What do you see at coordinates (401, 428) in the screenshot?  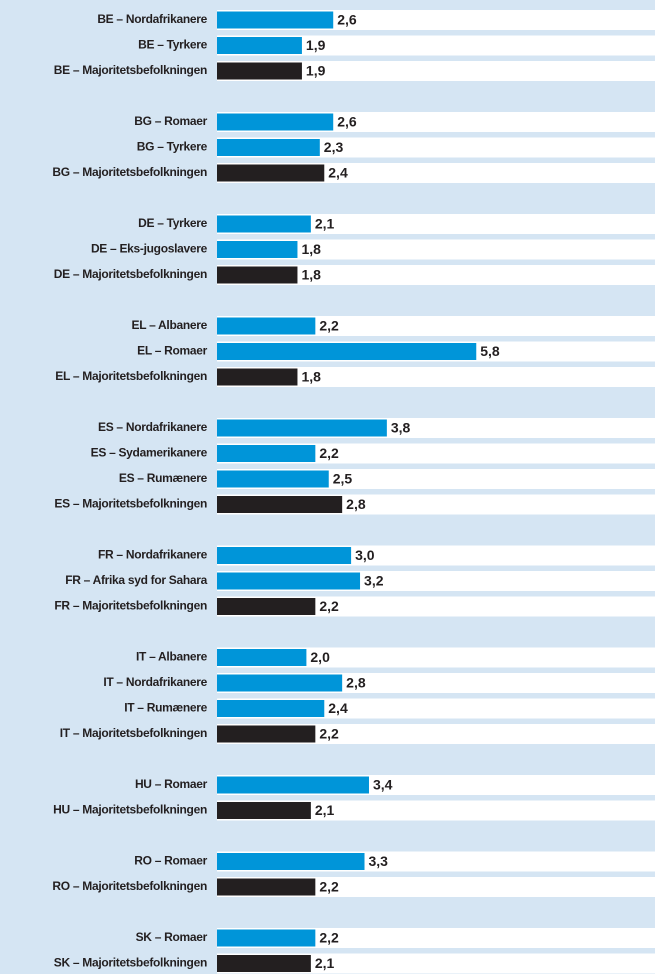 I see `value-label: 3,8` at bounding box center [401, 428].